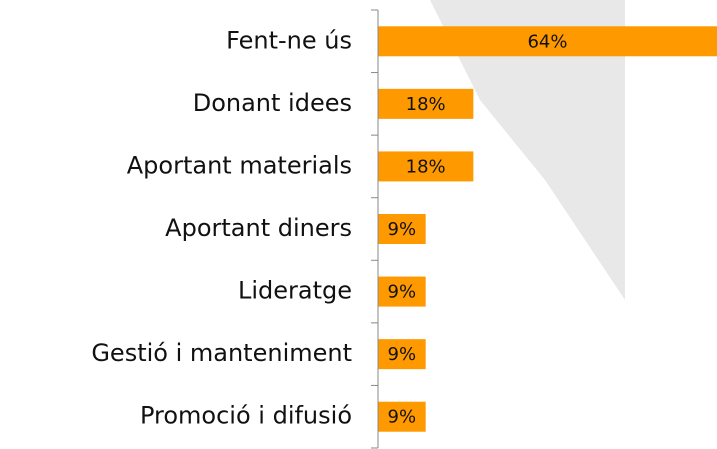 This screenshot has width=717, height=449. I want to click on value-label: 64%, so click(547, 41).